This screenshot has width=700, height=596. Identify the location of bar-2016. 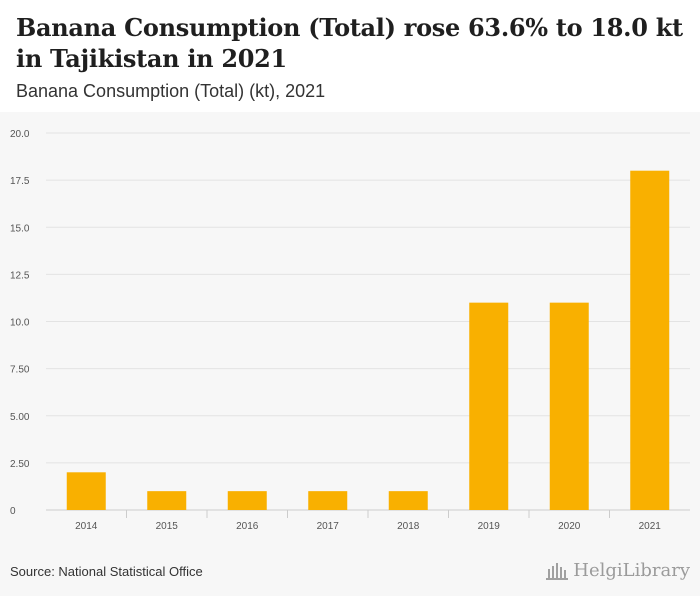
(247, 500).